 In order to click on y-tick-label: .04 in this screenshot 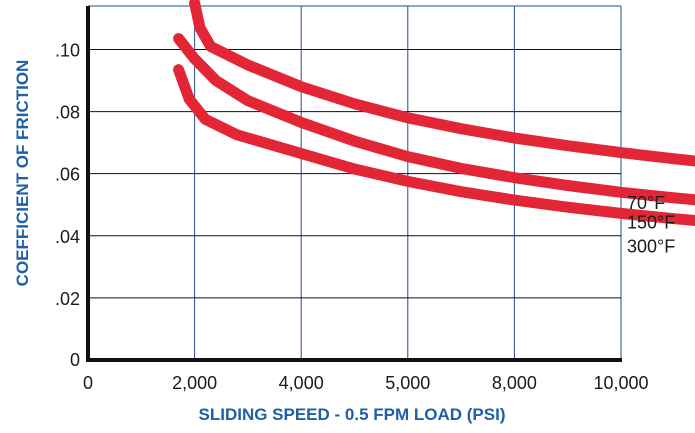, I will do `click(67, 237)`.